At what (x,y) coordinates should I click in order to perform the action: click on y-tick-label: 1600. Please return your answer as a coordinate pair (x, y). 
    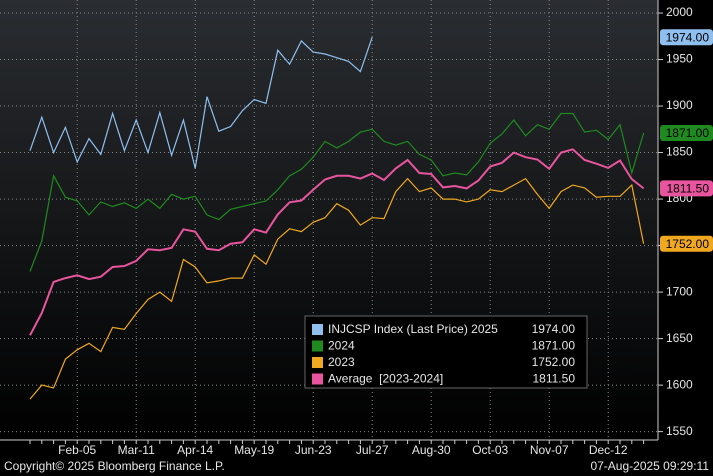
    Looking at the image, I should click on (679, 384).